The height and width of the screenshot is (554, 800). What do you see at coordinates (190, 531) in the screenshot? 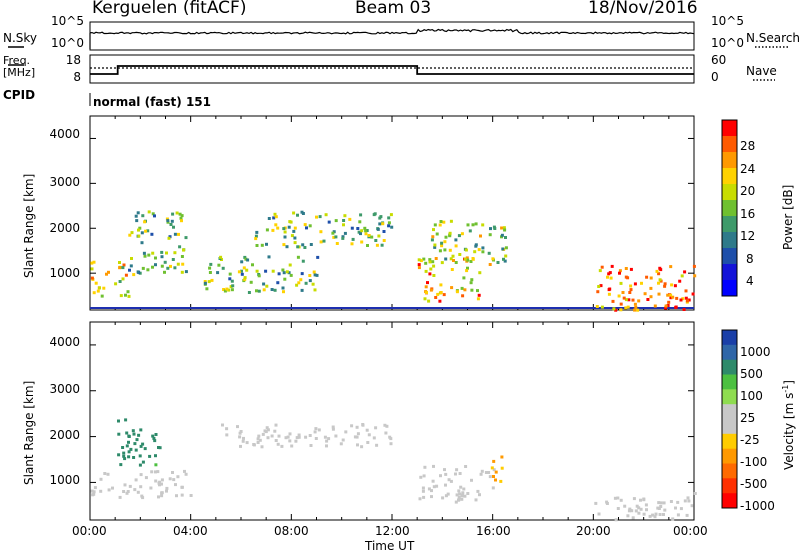
I see `xtick-1: 04:00` at bounding box center [190, 531].